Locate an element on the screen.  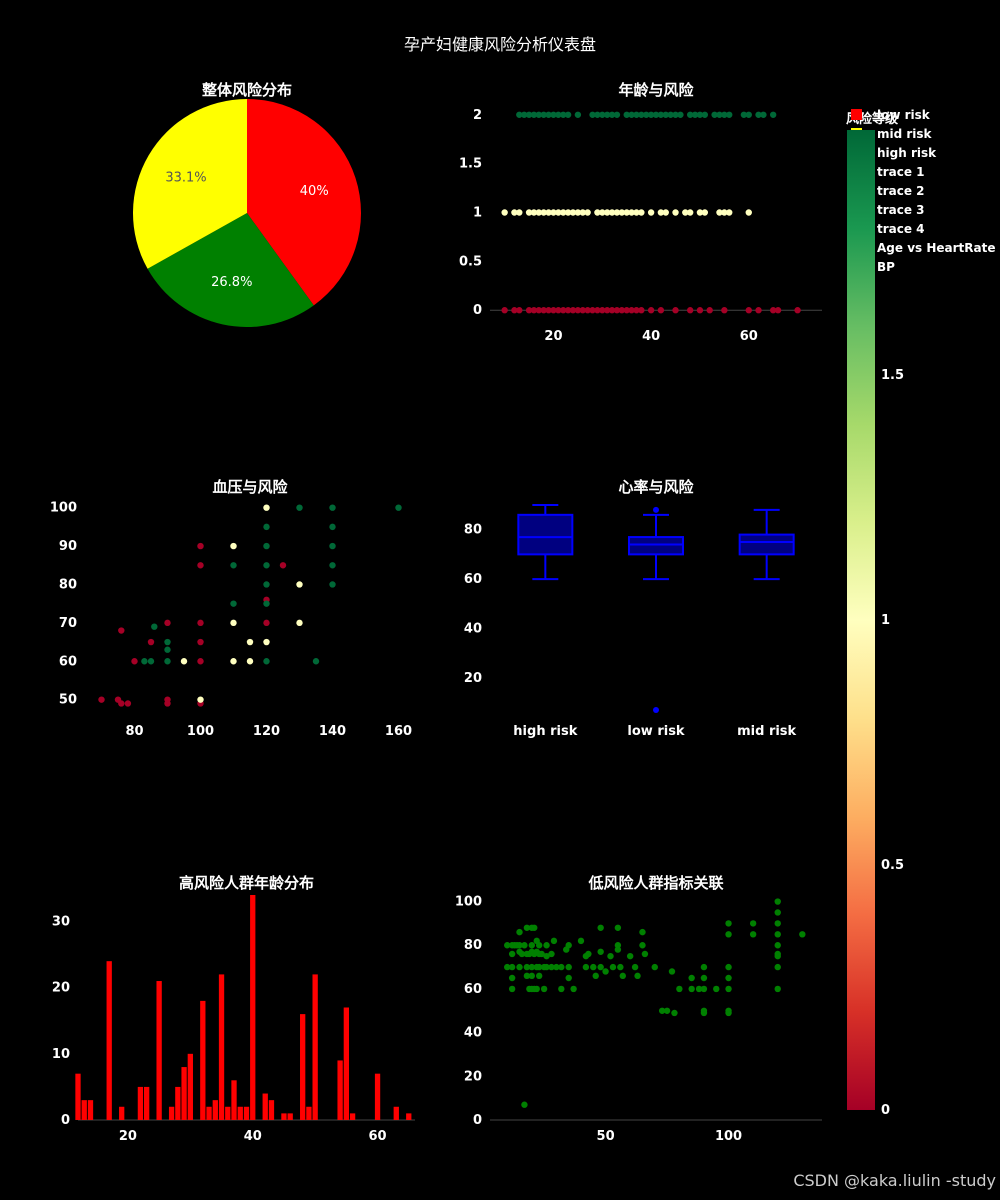
y-tick-label: 50 is located at coordinates (68, 700).